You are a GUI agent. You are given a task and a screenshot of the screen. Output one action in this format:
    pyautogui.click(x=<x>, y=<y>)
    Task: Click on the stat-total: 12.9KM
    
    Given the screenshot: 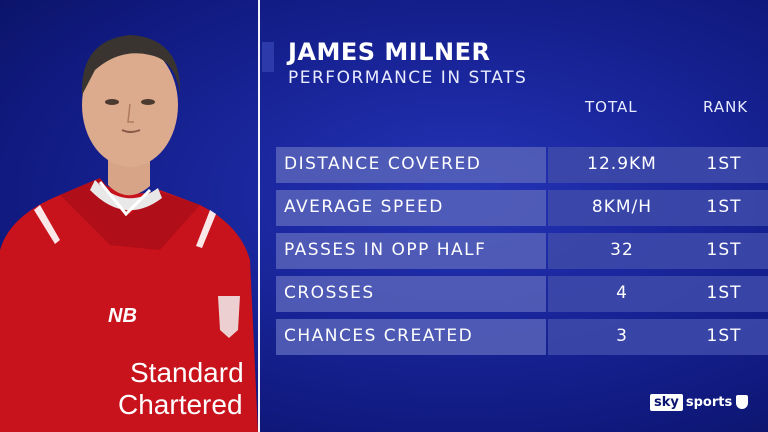 What is the action you would take?
    pyautogui.click(x=622, y=164)
    